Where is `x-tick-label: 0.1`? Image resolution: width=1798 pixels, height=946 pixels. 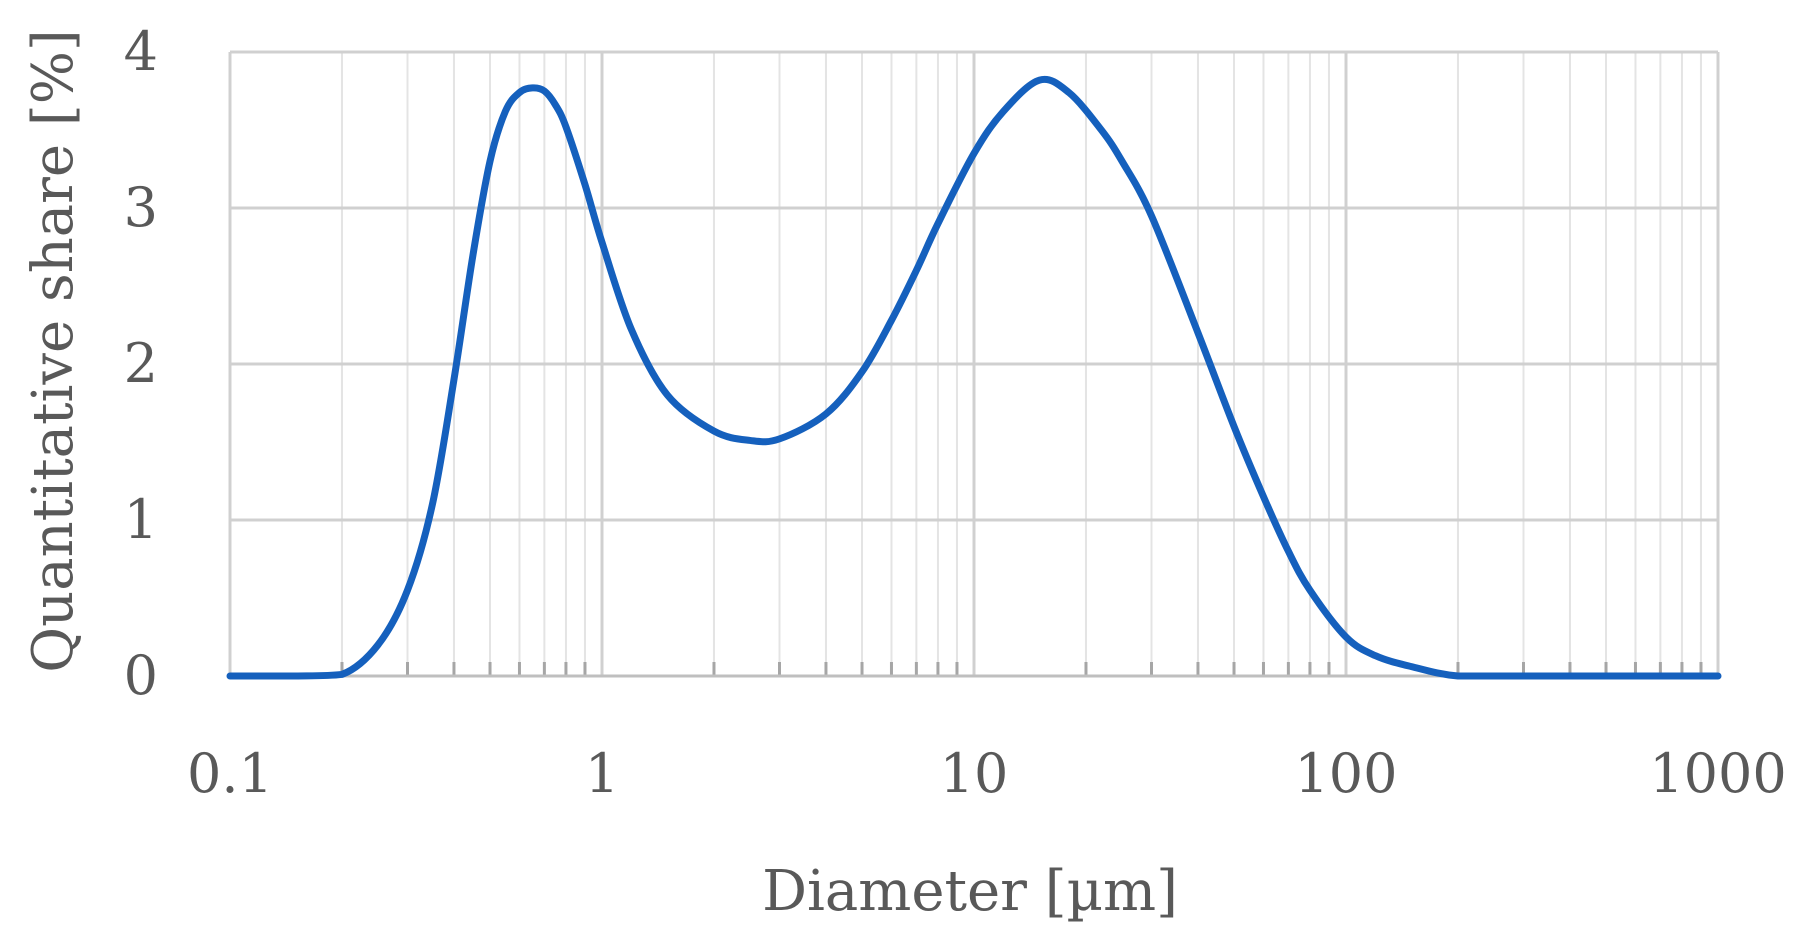 x-tick-label: 0.1 is located at coordinates (230, 773).